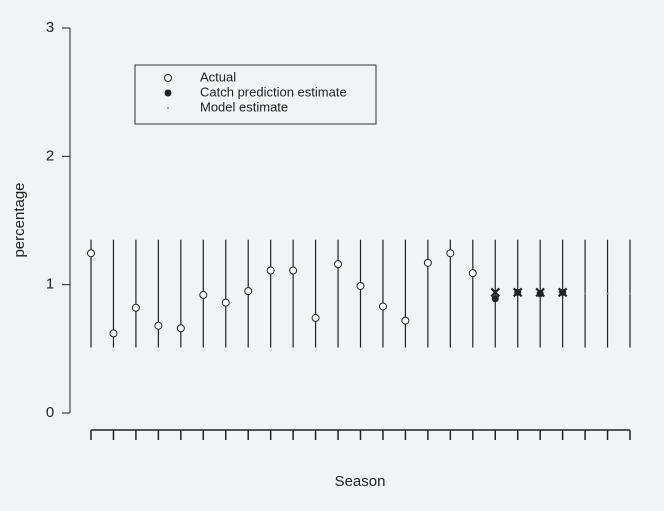  I want to click on x-axis-label: Season, so click(360, 481).